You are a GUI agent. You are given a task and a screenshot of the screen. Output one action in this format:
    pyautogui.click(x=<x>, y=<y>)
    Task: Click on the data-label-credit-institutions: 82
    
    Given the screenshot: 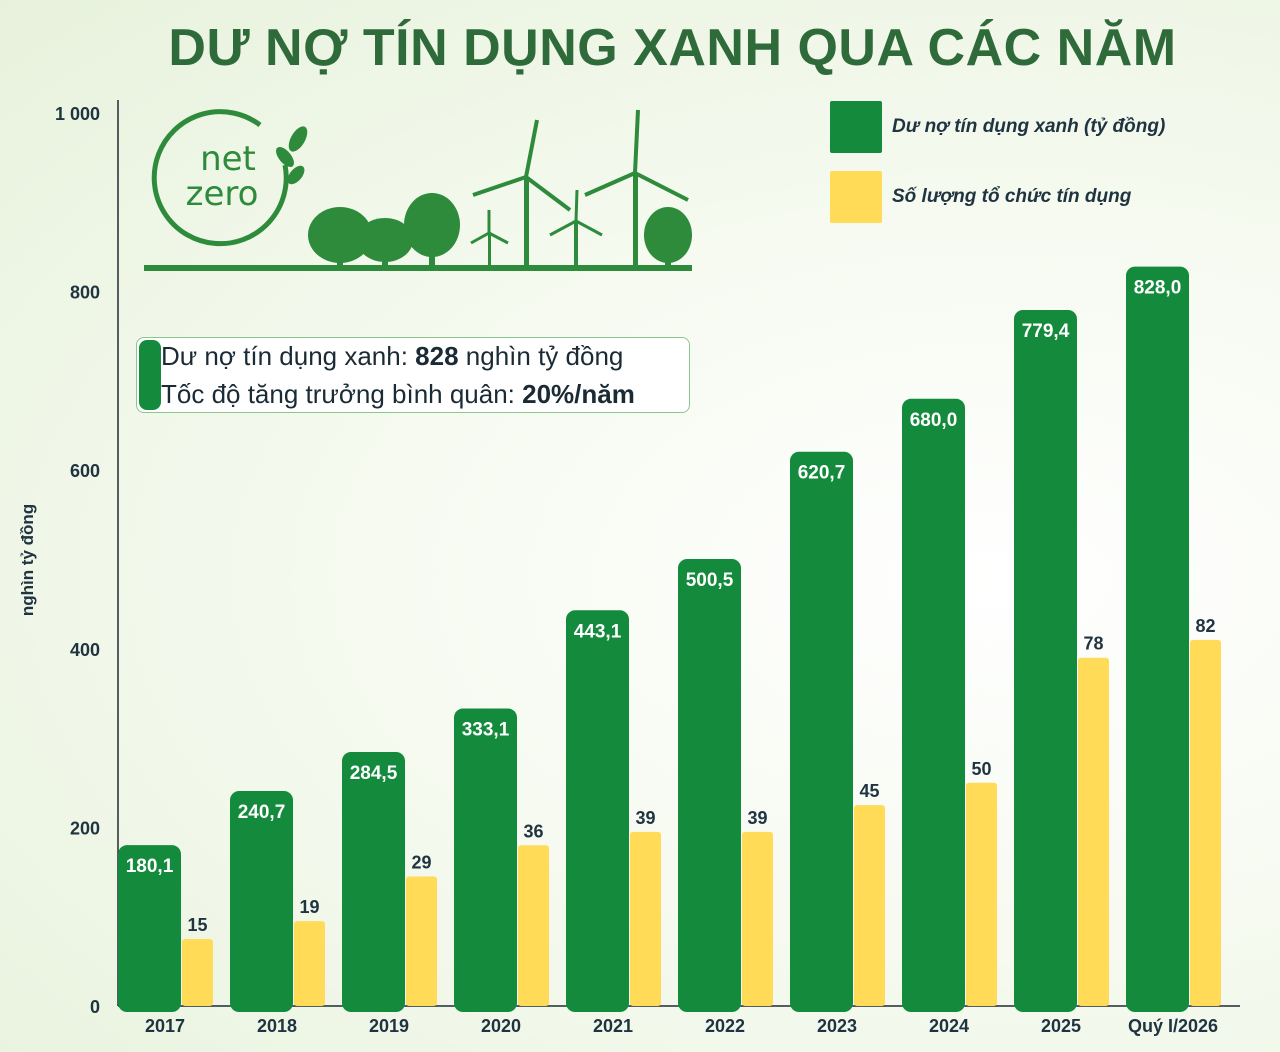 What is the action you would take?
    pyautogui.click(x=1205, y=626)
    